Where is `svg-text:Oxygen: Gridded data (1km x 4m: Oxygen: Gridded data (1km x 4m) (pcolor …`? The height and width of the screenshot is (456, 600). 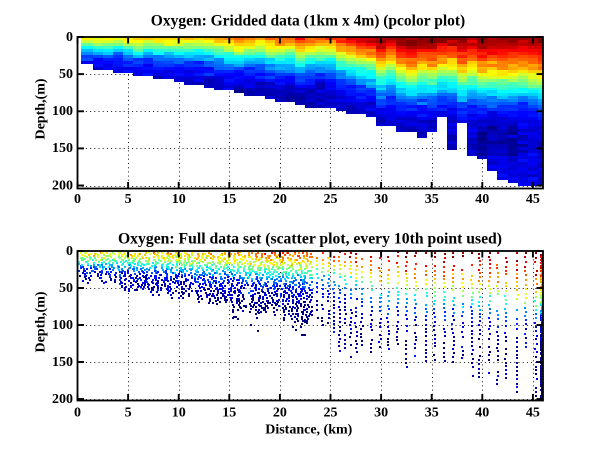
svg-text:Oxygen: Gridded data (1km x 4m: Oxygen: Gridded data (1km x 4m) (pcolor … is located at coordinates (308, 21).